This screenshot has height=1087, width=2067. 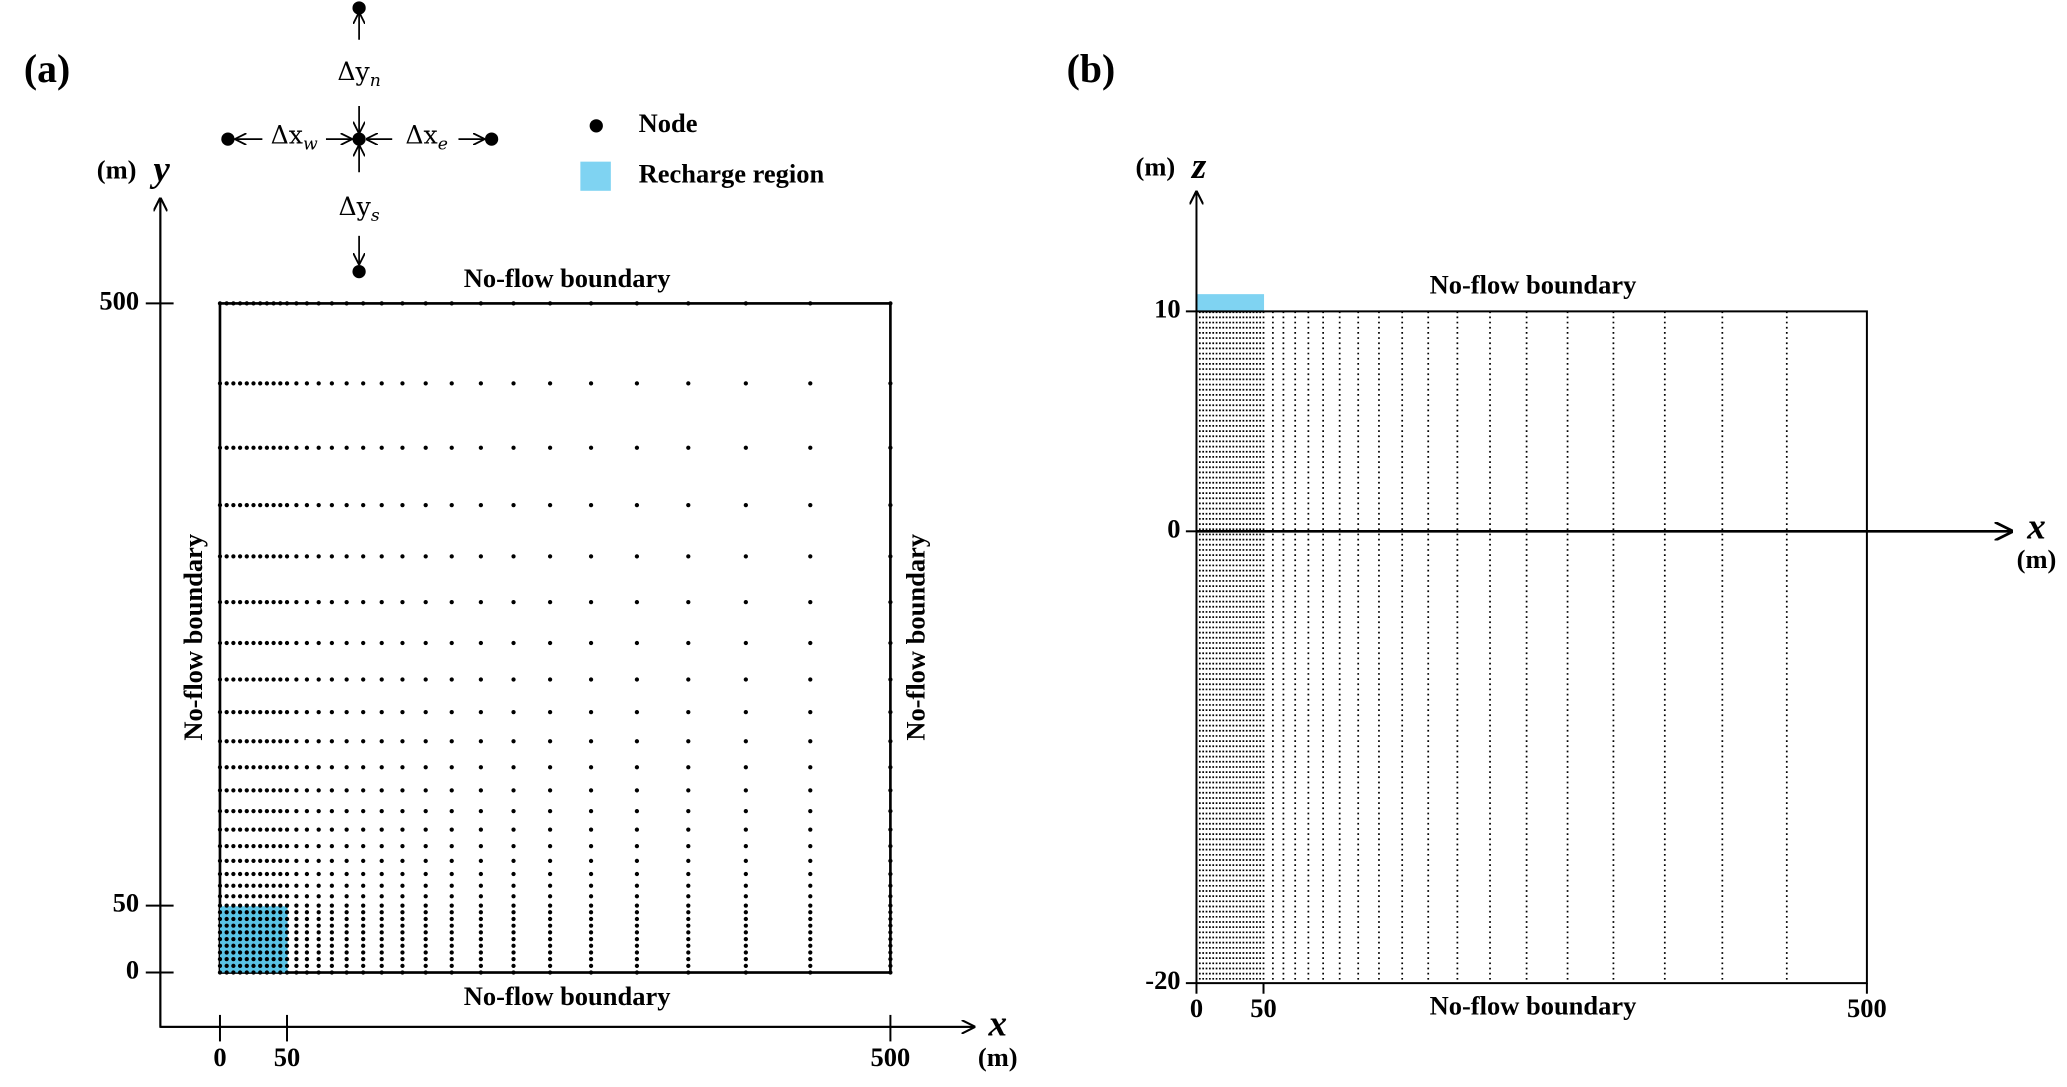 What do you see at coordinates (126, 903) in the screenshot?
I see `y-tick-label: 50` at bounding box center [126, 903].